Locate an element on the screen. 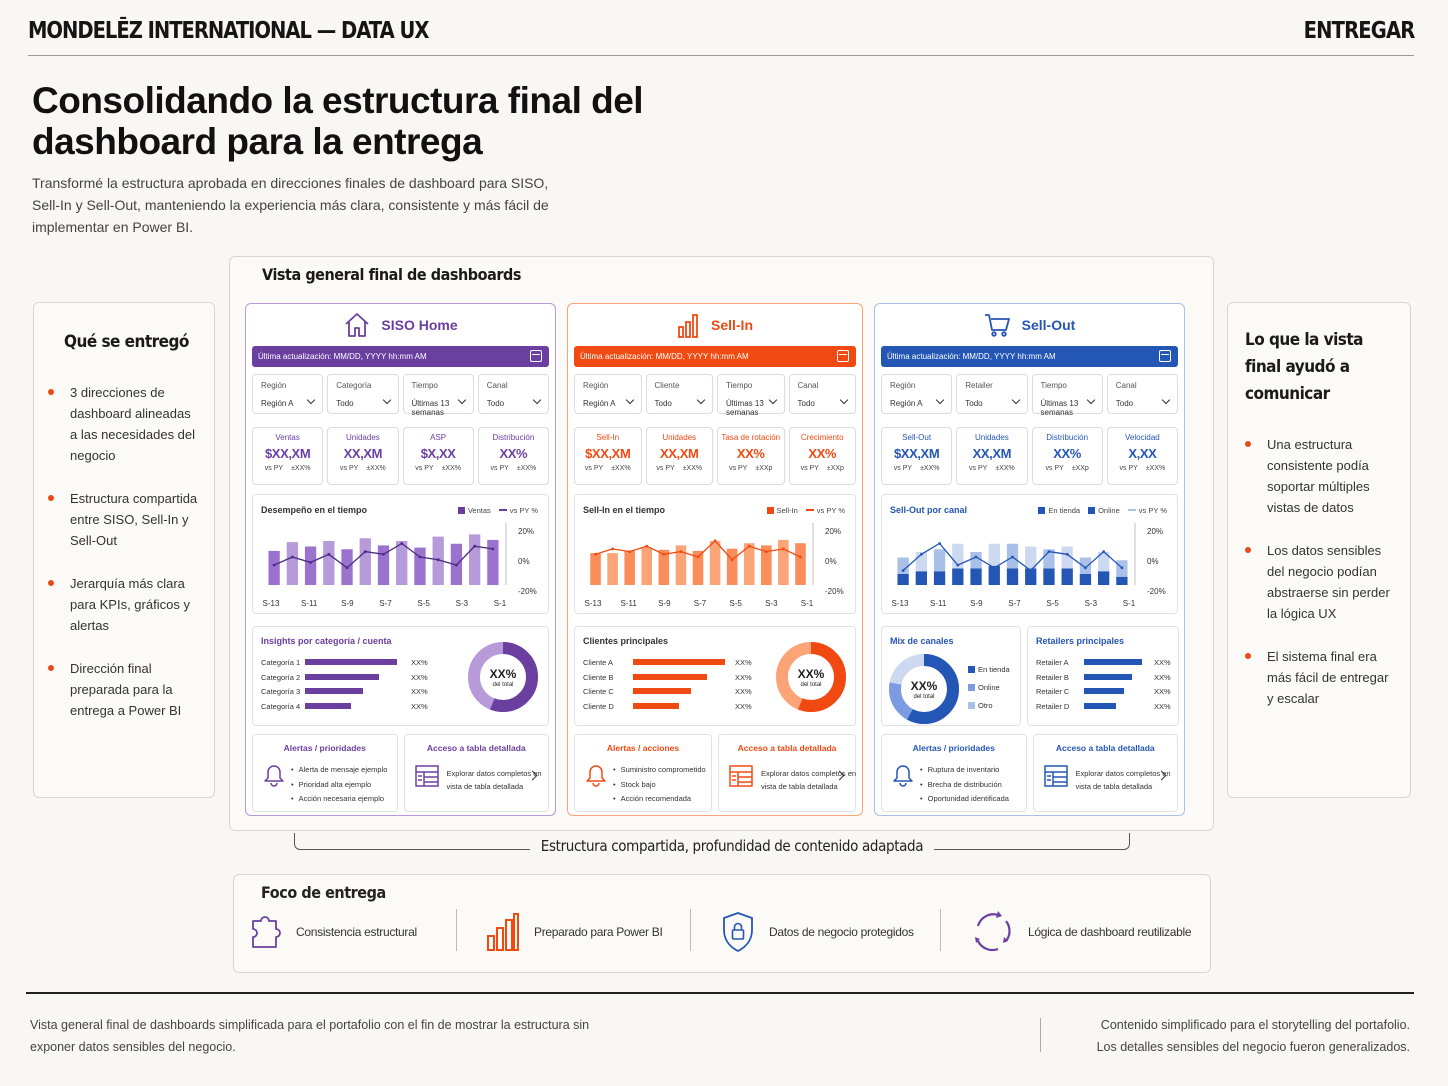 Image resolution: width=1448 pixels, height=1086 pixels. alerts-title: Alertas / acciones is located at coordinates (643, 748).